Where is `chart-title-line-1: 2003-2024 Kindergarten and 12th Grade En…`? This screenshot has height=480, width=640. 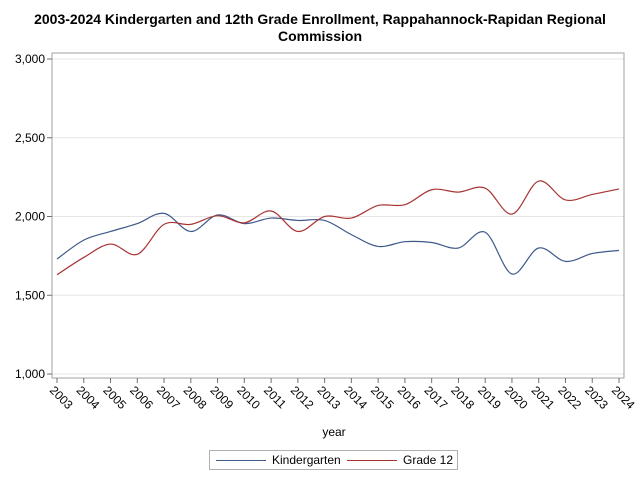
chart-title-line-1: 2003-2024 Kindergarten and 12th Grade En… is located at coordinates (320, 19).